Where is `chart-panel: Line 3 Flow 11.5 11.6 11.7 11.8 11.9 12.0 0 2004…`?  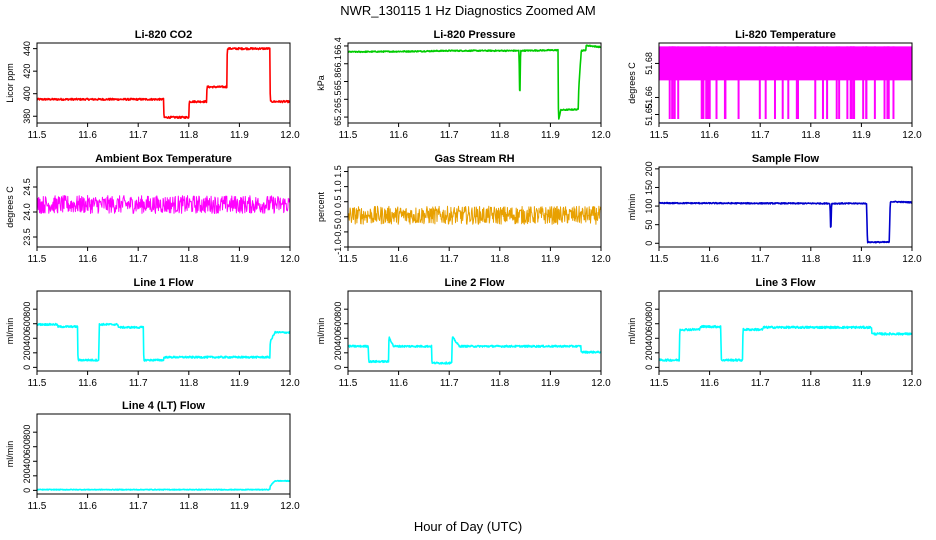 chart-panel: Line 3 Flow 11.5 11.6 11.7 11.8 11.9 12.0 0 2004… is located at coordinates (774, 333).